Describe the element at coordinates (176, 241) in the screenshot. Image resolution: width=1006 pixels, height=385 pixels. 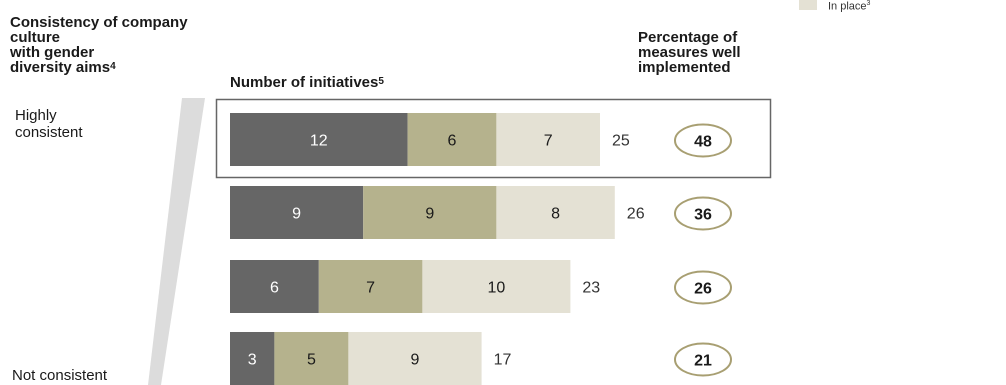
I see `consistency-scale-wedge` at that location.